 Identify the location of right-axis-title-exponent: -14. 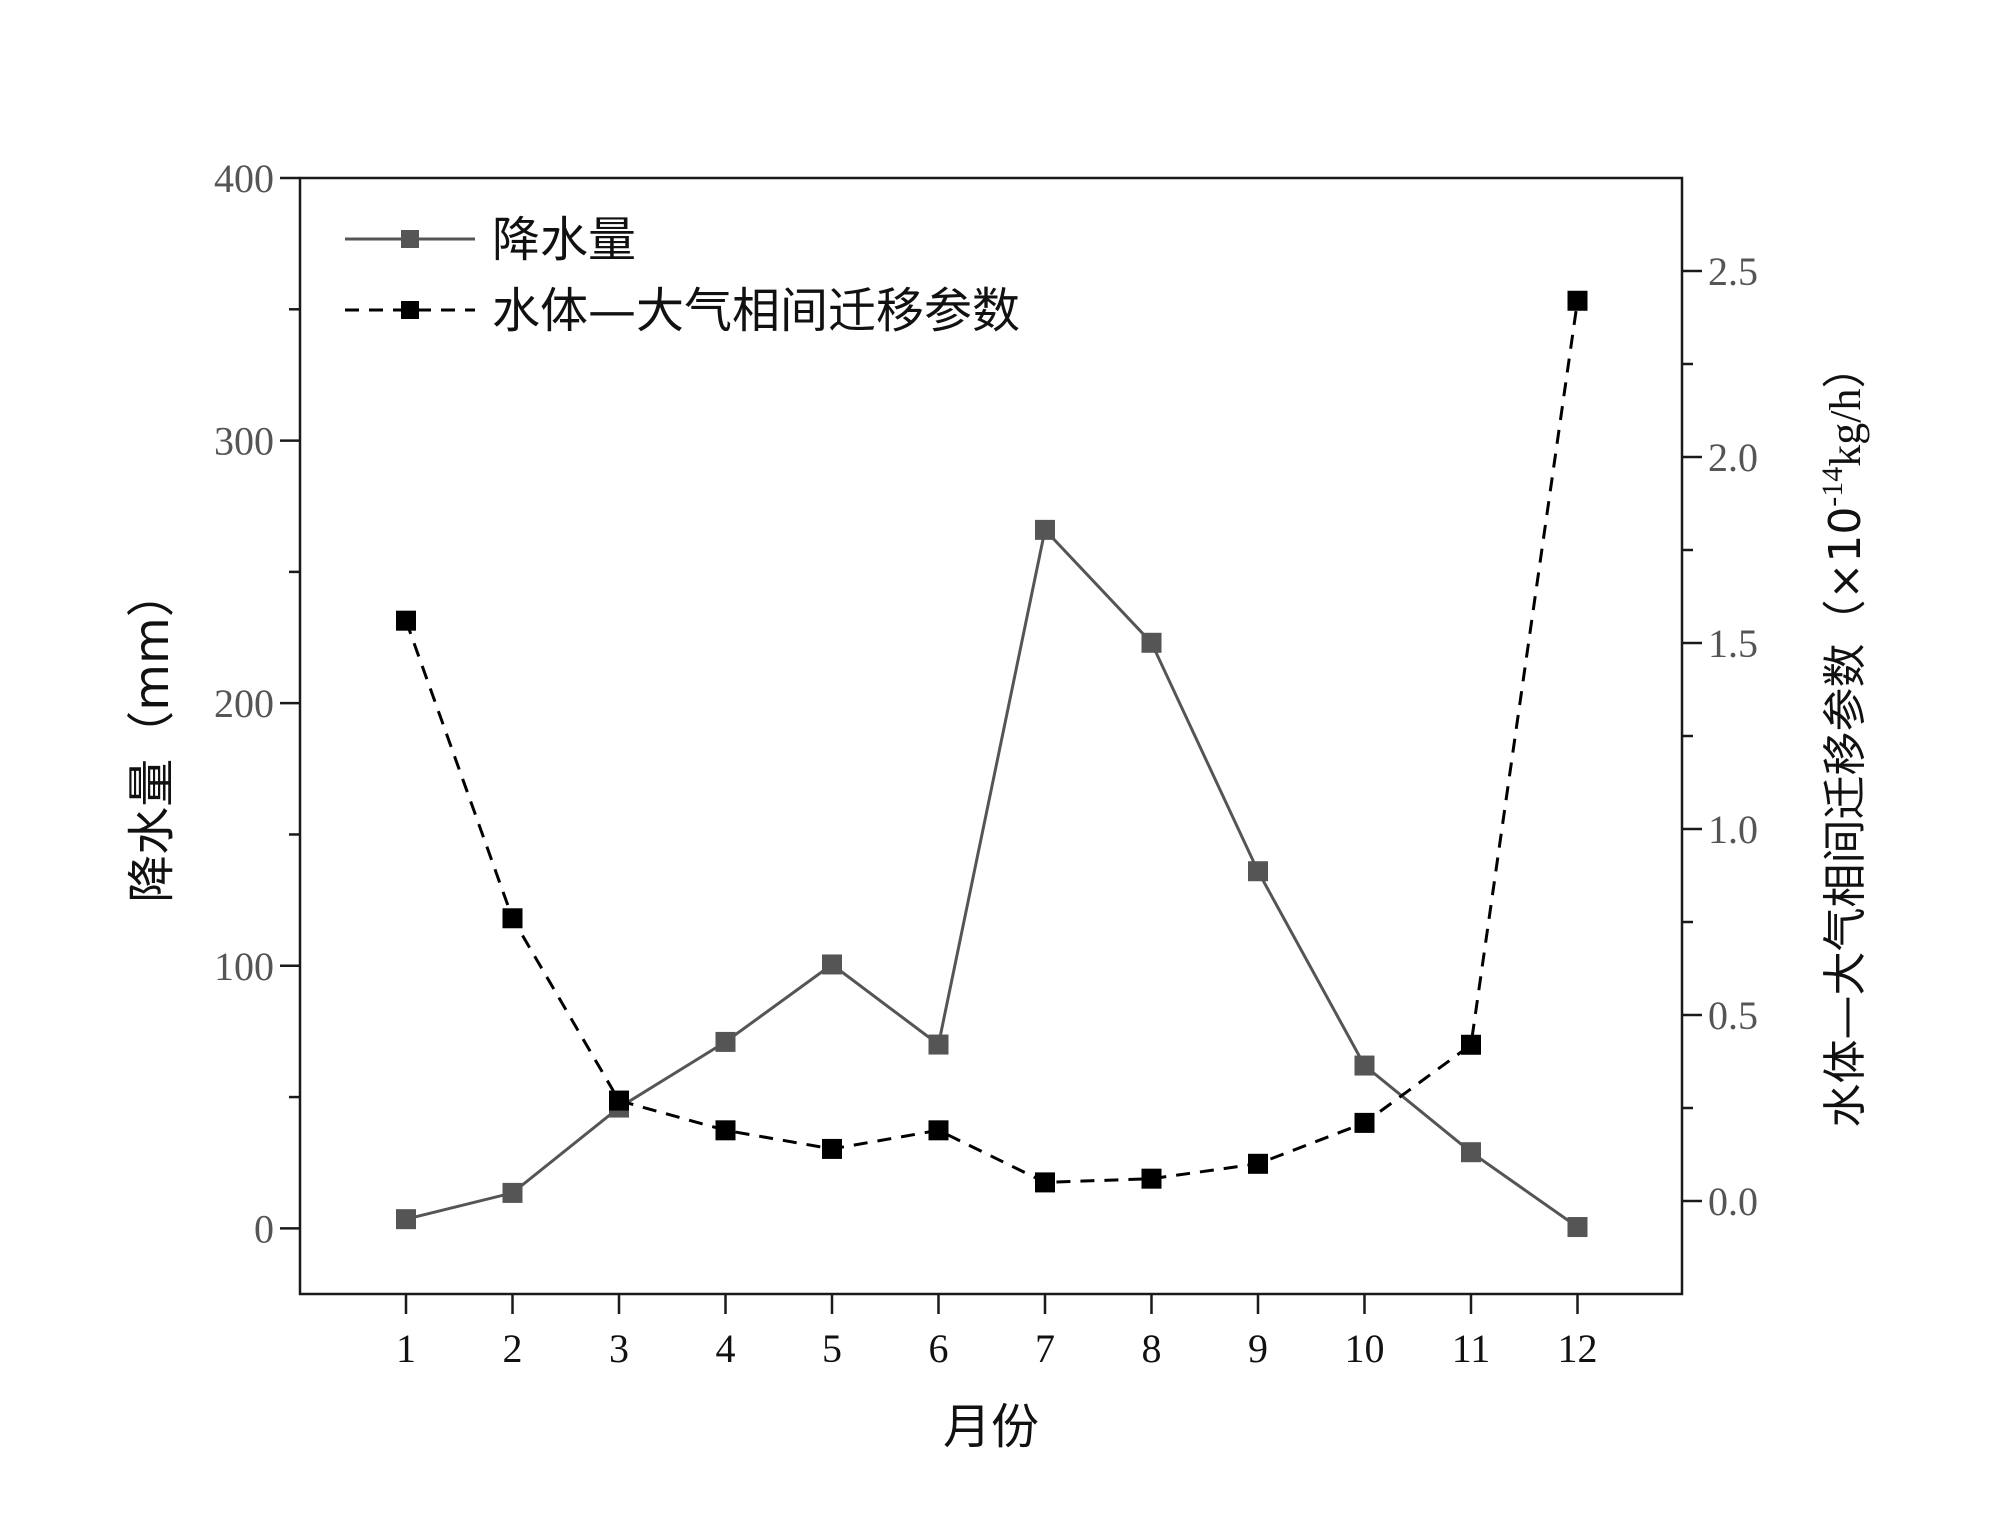
(1832, 487).